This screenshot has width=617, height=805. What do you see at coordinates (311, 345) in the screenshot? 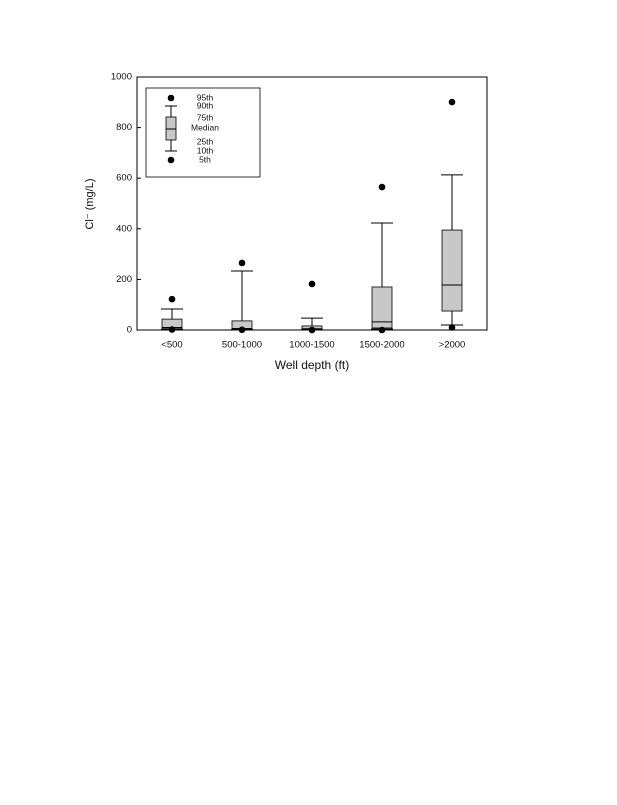
I see `x-tick-label: 1000-1500` at bounding box center [311, 345].